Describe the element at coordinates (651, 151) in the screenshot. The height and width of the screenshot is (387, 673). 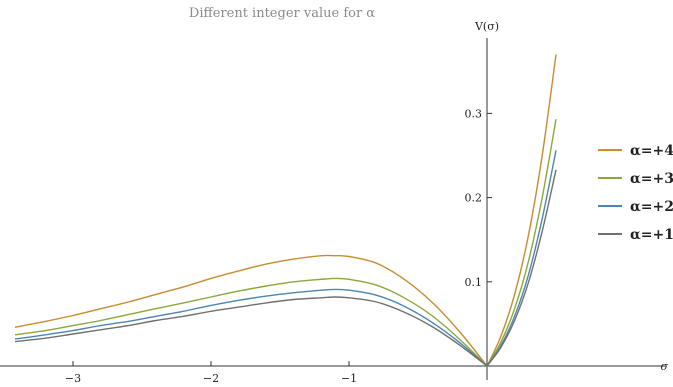
I see `legend-label: α=+4` at that location.